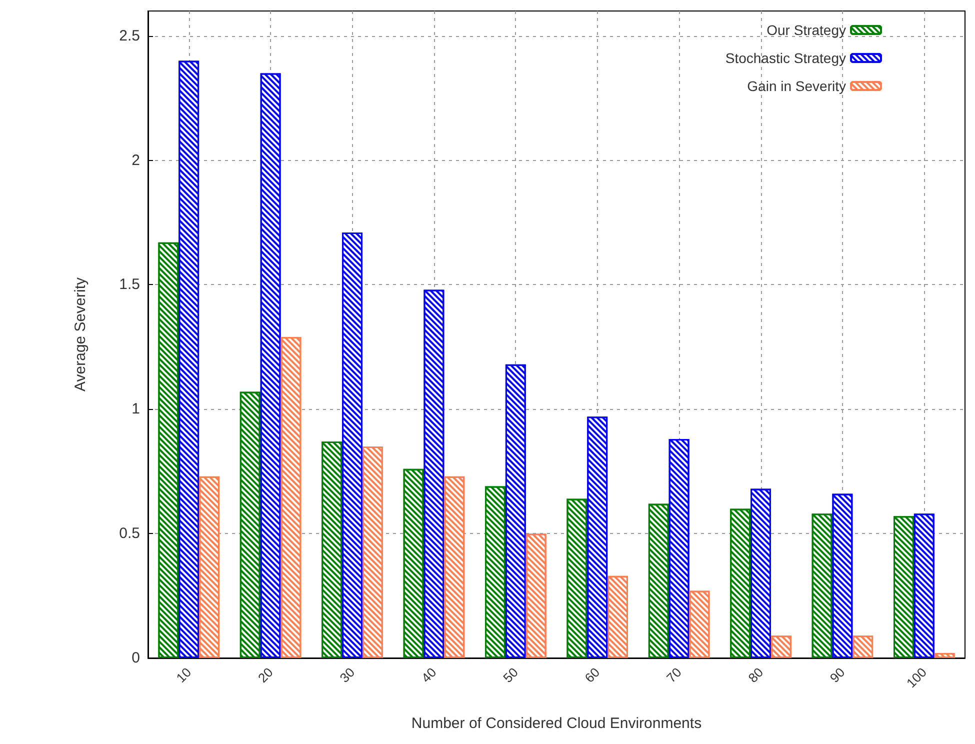 The width and height of the screenshot is (975, 744). What do you see at coordinates (917, 677) in the screenshot?
I see `x-tick-label: 100` at bounding box center [917, 677].